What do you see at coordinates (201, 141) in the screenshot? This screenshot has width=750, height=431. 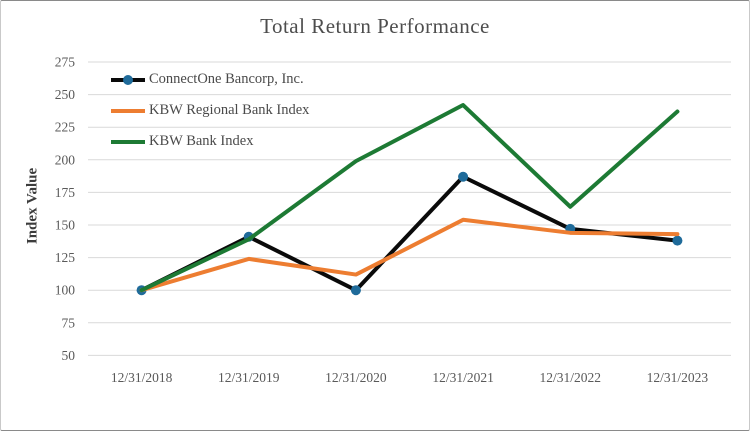 I see `legend-label-kbw-bank: KBW Bank Index` at bounding box center [201, 141].